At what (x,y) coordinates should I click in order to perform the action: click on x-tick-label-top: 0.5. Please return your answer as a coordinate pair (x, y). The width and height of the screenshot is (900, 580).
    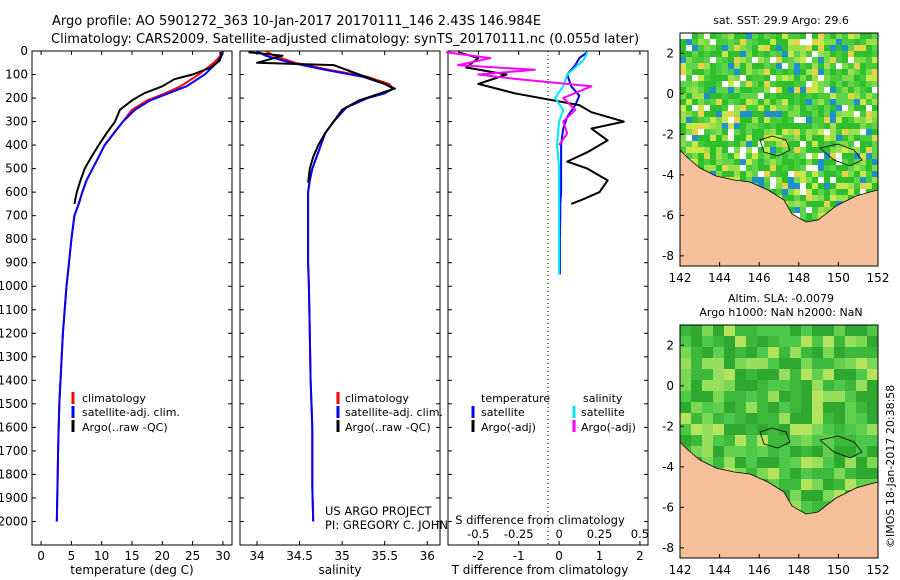
    Looking at the image, I should click on (640, 534).